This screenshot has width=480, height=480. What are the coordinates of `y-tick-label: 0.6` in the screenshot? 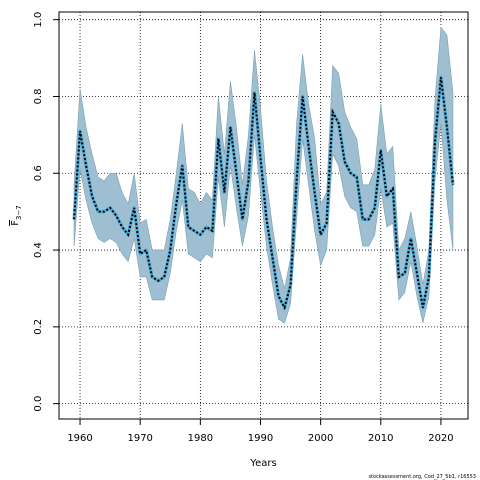 It's located at (38, 173).